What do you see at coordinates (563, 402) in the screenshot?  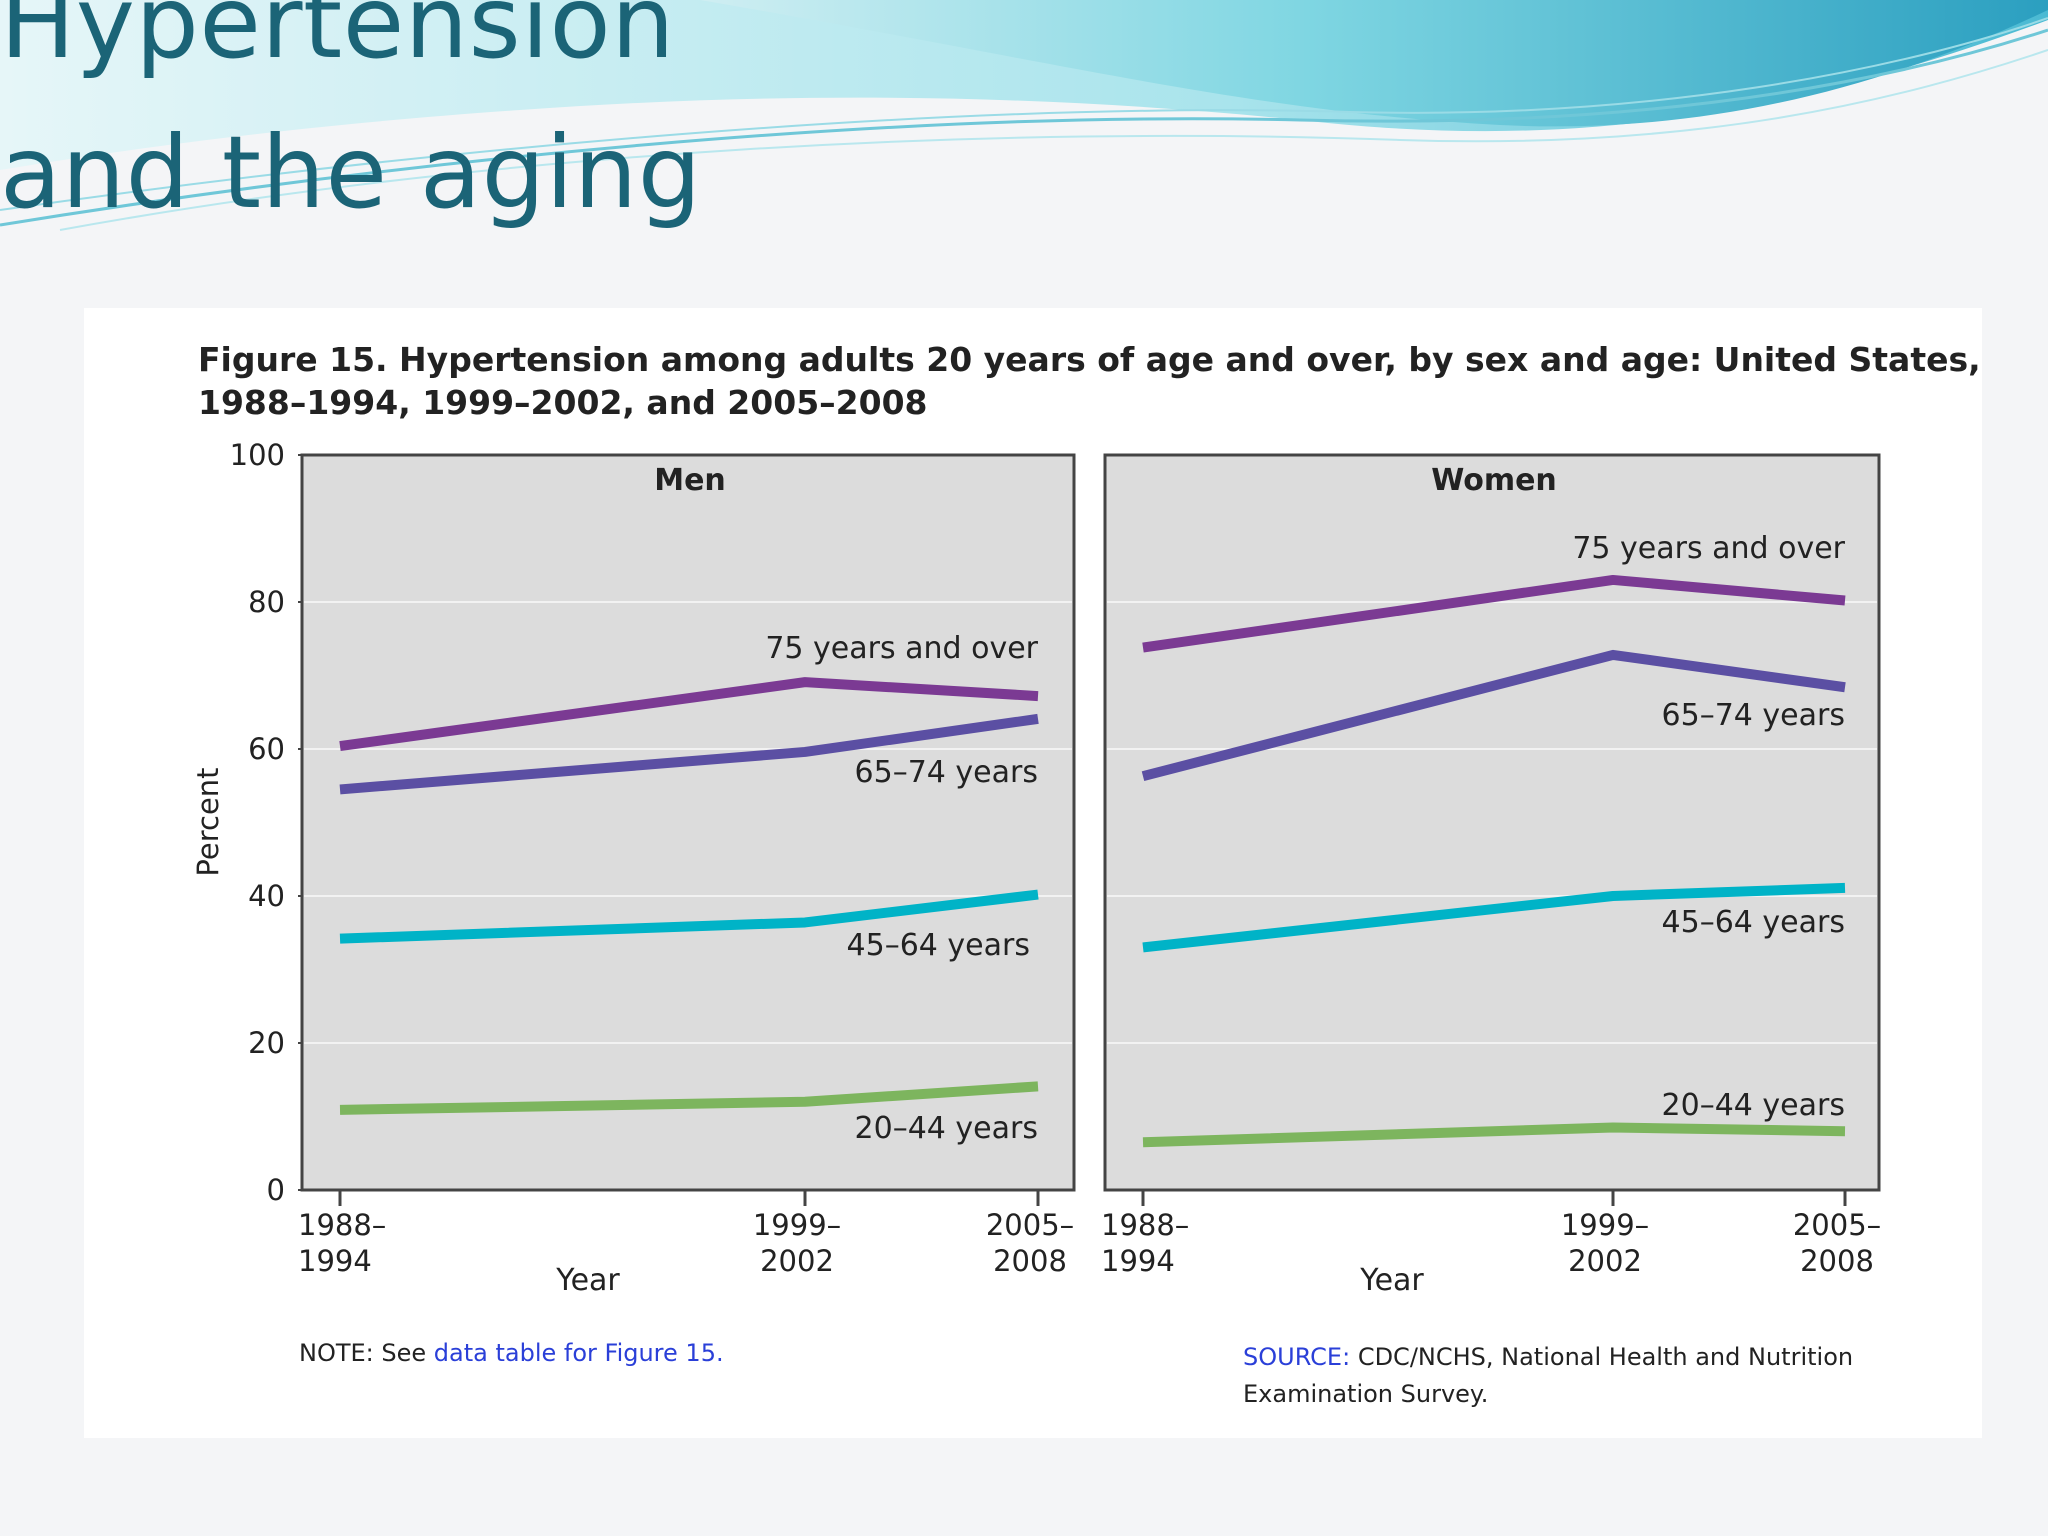 I see `figure-title-line2: 1988–1994, 1999–2002, and 2005–2008` at bounding box center [563, 402].